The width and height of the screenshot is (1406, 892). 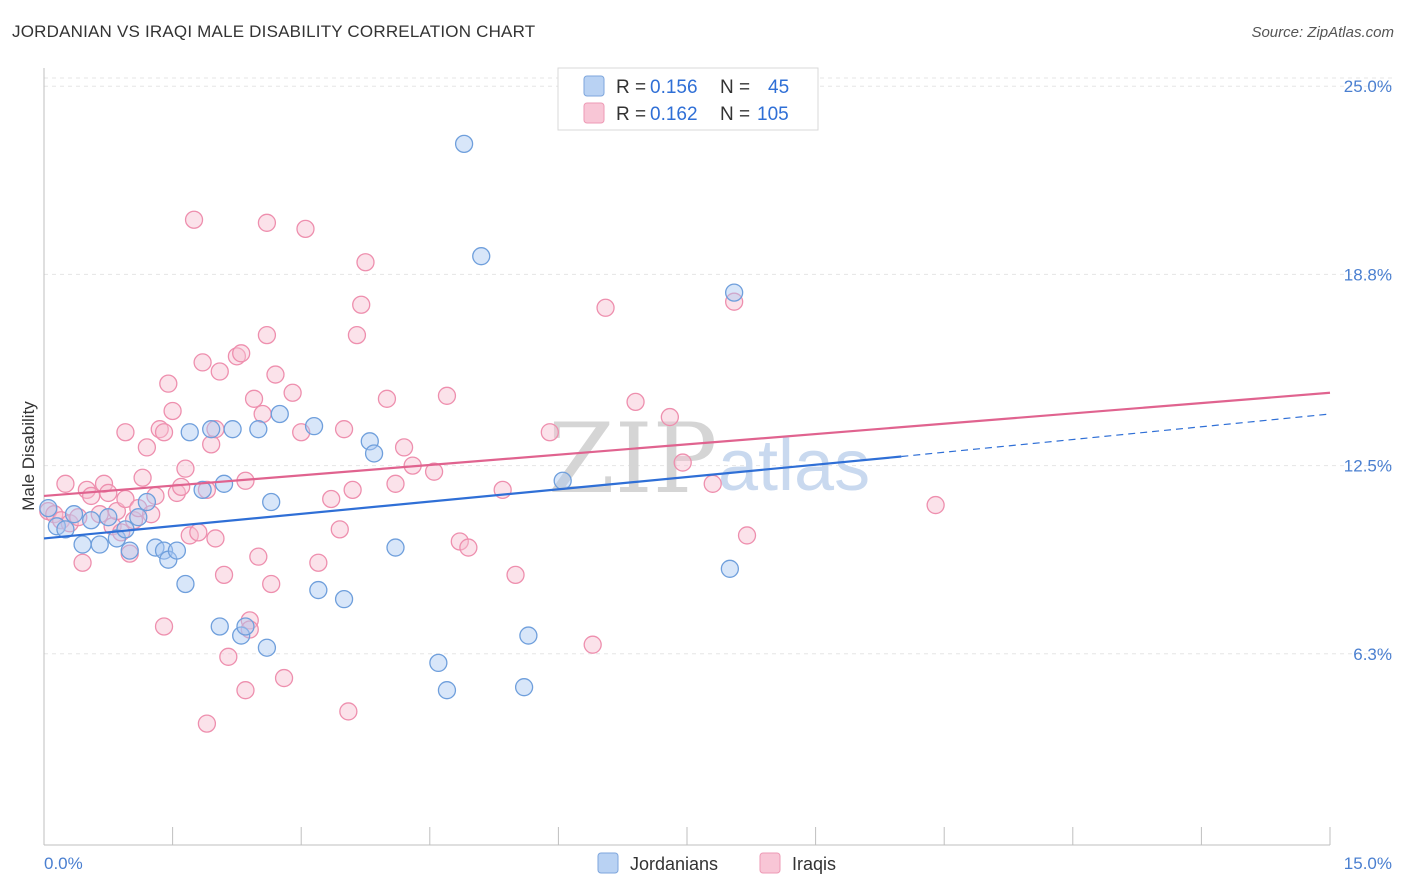 What do you see at coordinates (1368, 863) in the screenshot?
I see `x-tick-label-max: 15.0%` at bounding box center [1368, 863].